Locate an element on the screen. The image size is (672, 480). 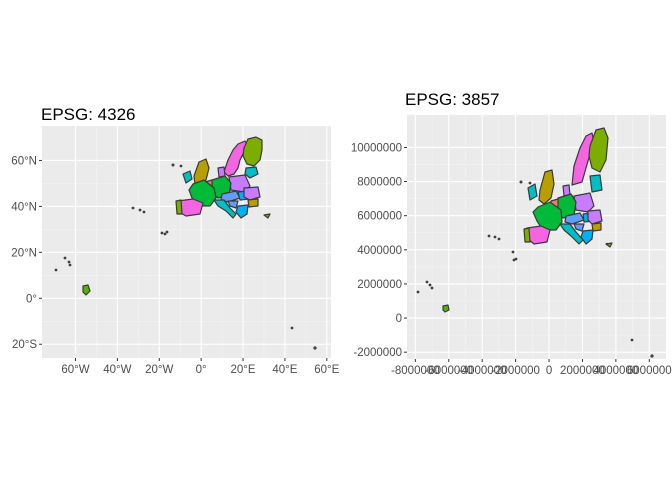
x-tick-label: 20°W is located at coordinates (159, 370).